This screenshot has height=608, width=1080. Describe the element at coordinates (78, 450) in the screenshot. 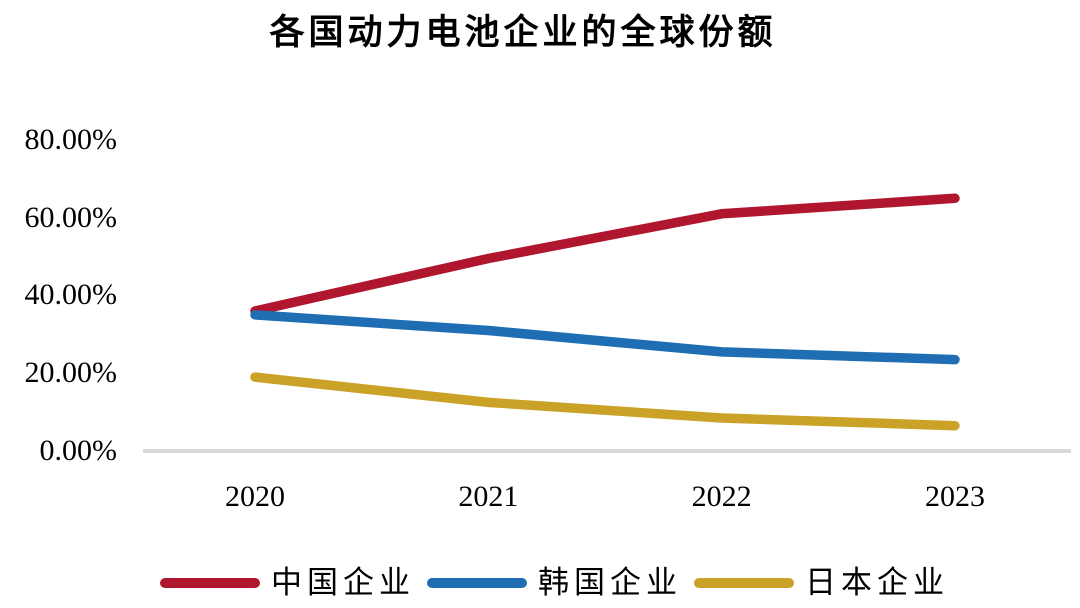

I see `y-tick-label: 0.00%` at that location.